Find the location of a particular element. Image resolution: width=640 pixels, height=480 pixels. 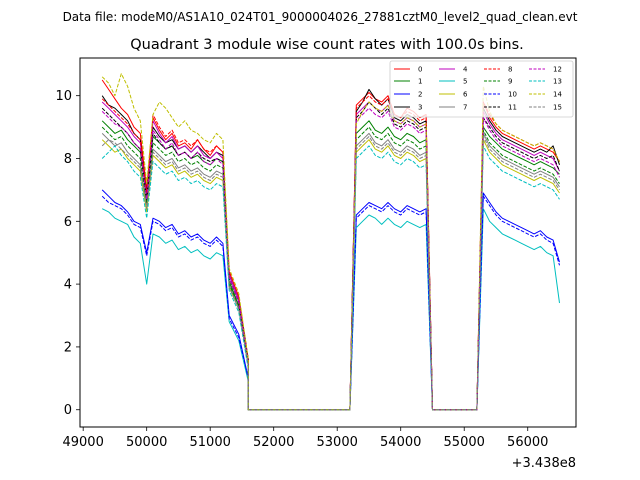

x-tick-label: 55000 is located at coordinates (464, 442).